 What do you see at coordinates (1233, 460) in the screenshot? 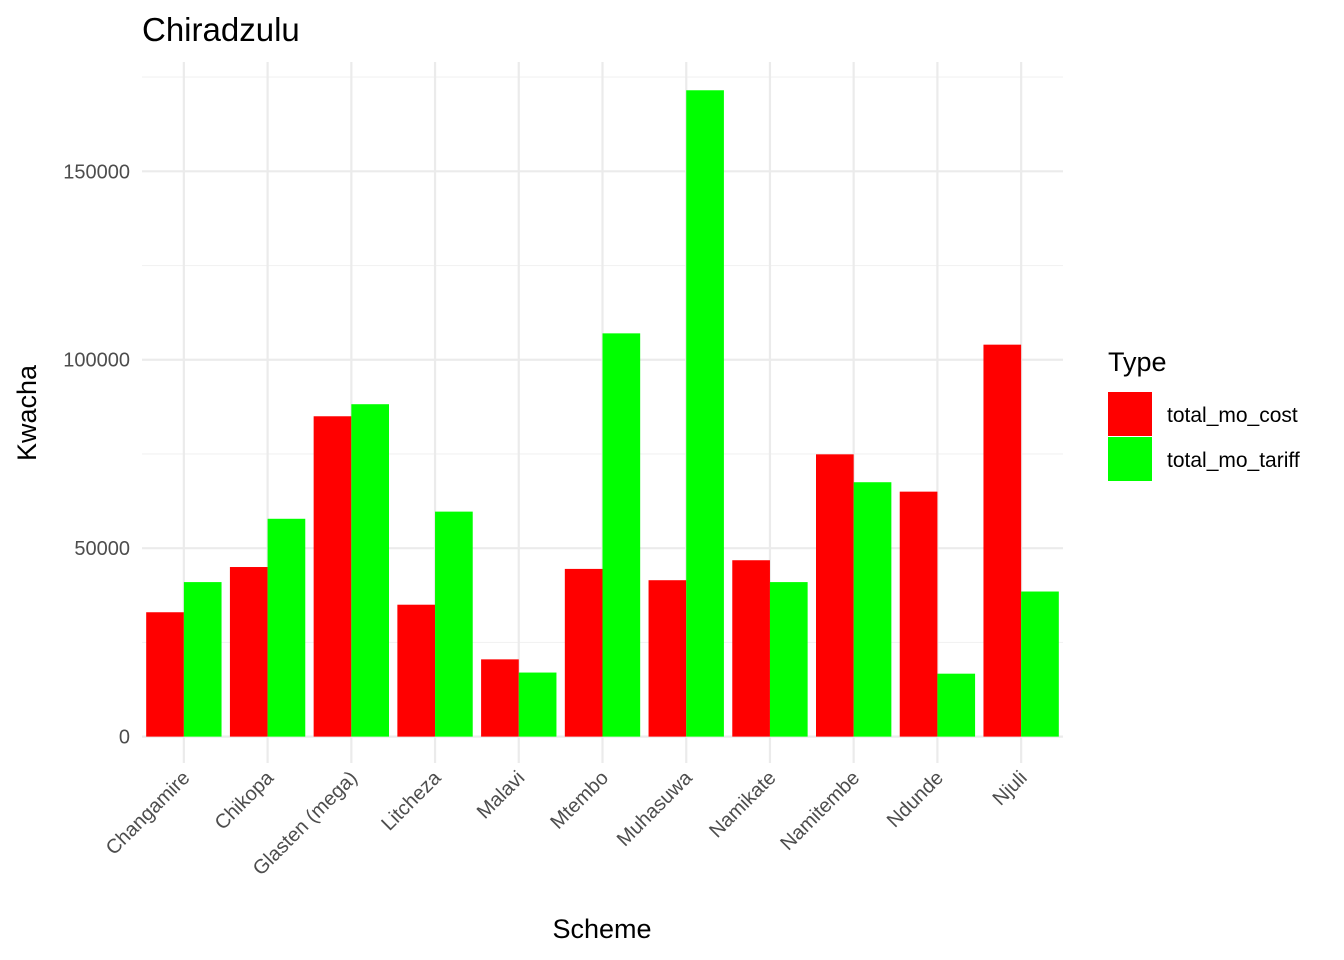
I see `legend-label-total_mo_tariff: total_mo_tariff` at bounding box center [1233, 460].